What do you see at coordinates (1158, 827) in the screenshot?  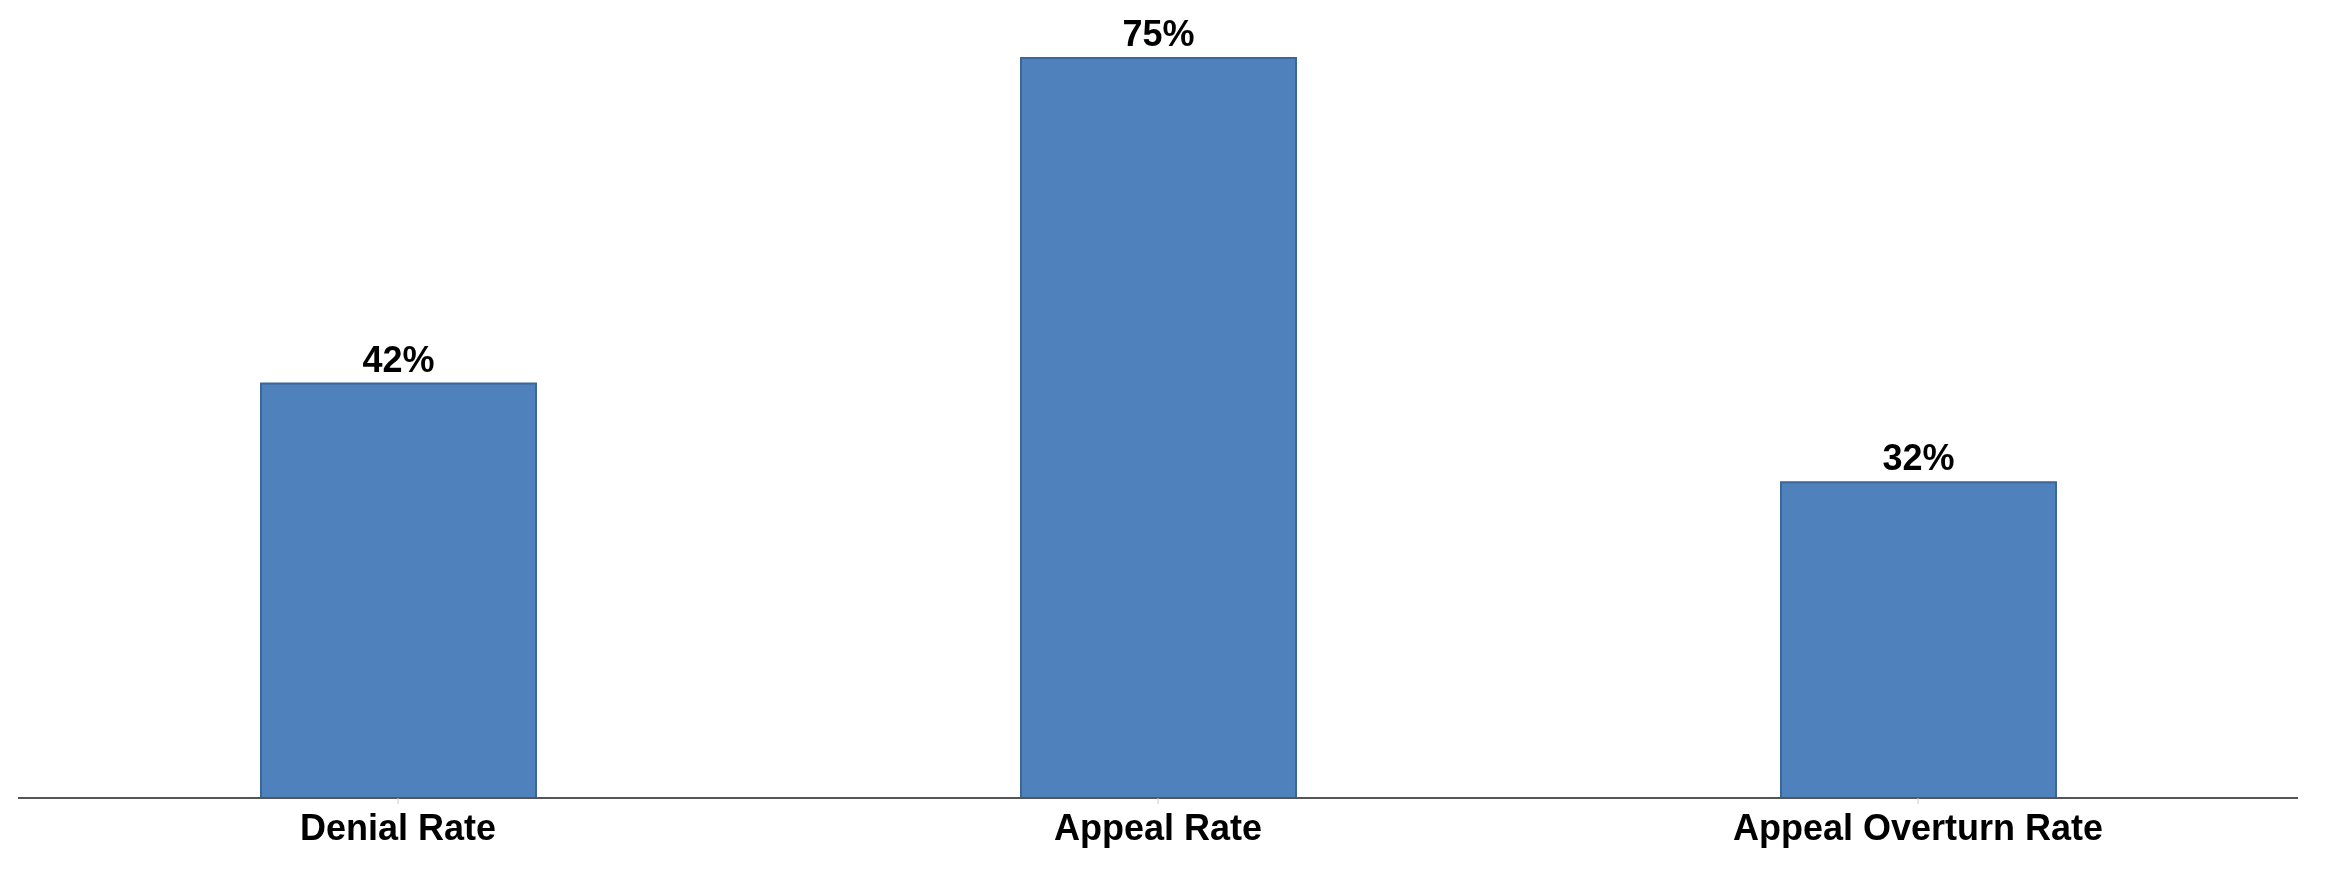 I see `x-tick-label: Appeal Rate` at bounding box center [1158, 827].